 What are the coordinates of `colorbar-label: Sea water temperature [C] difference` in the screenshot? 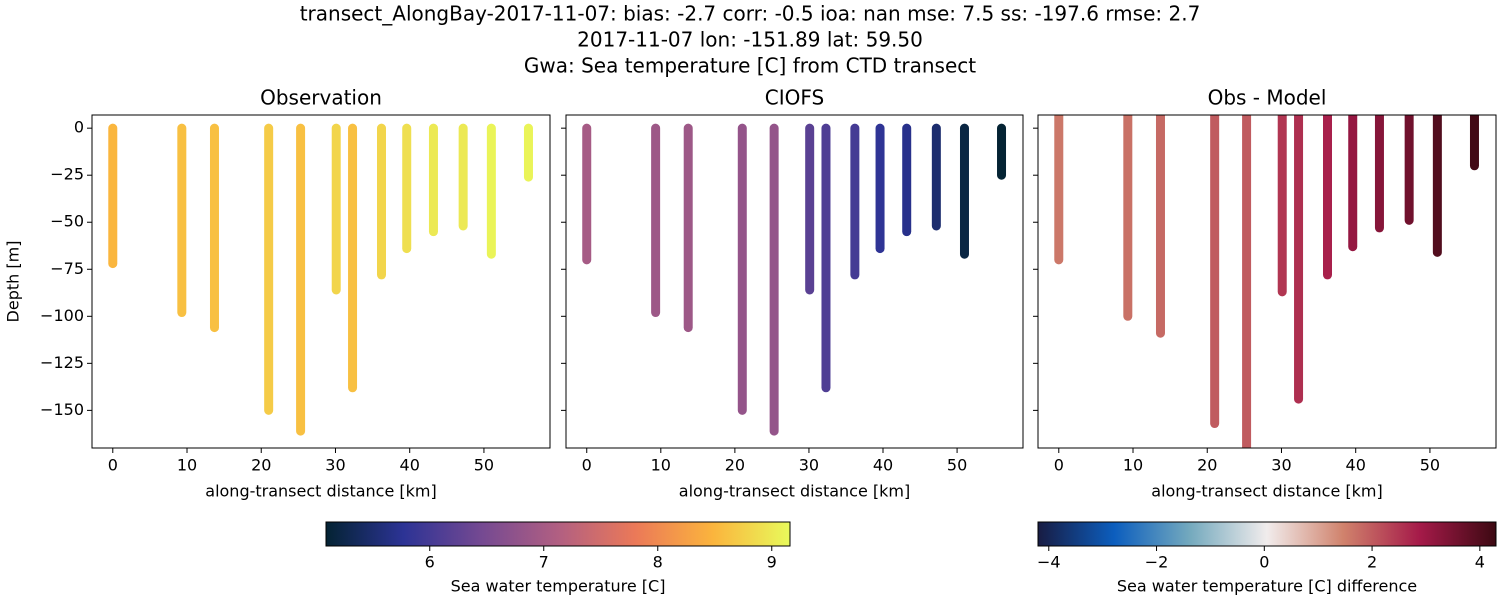 It's located at (1267, 586).